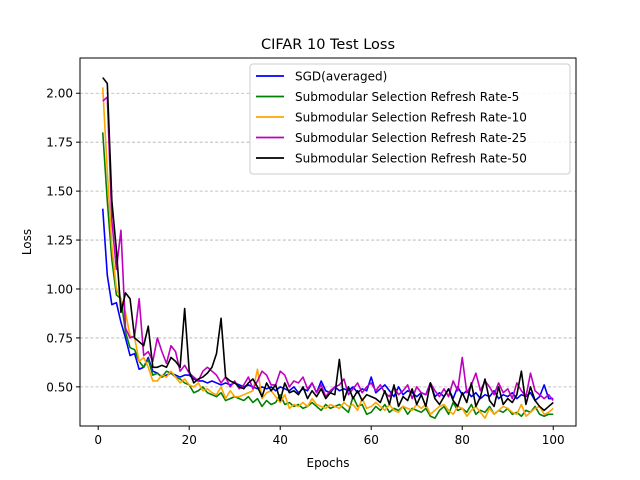 The image size is (640, 480). What do you see at coordinates (371, 440) in the screenshot?
I see `x-tick-label-3: 60` at bounding box center [371, 440].